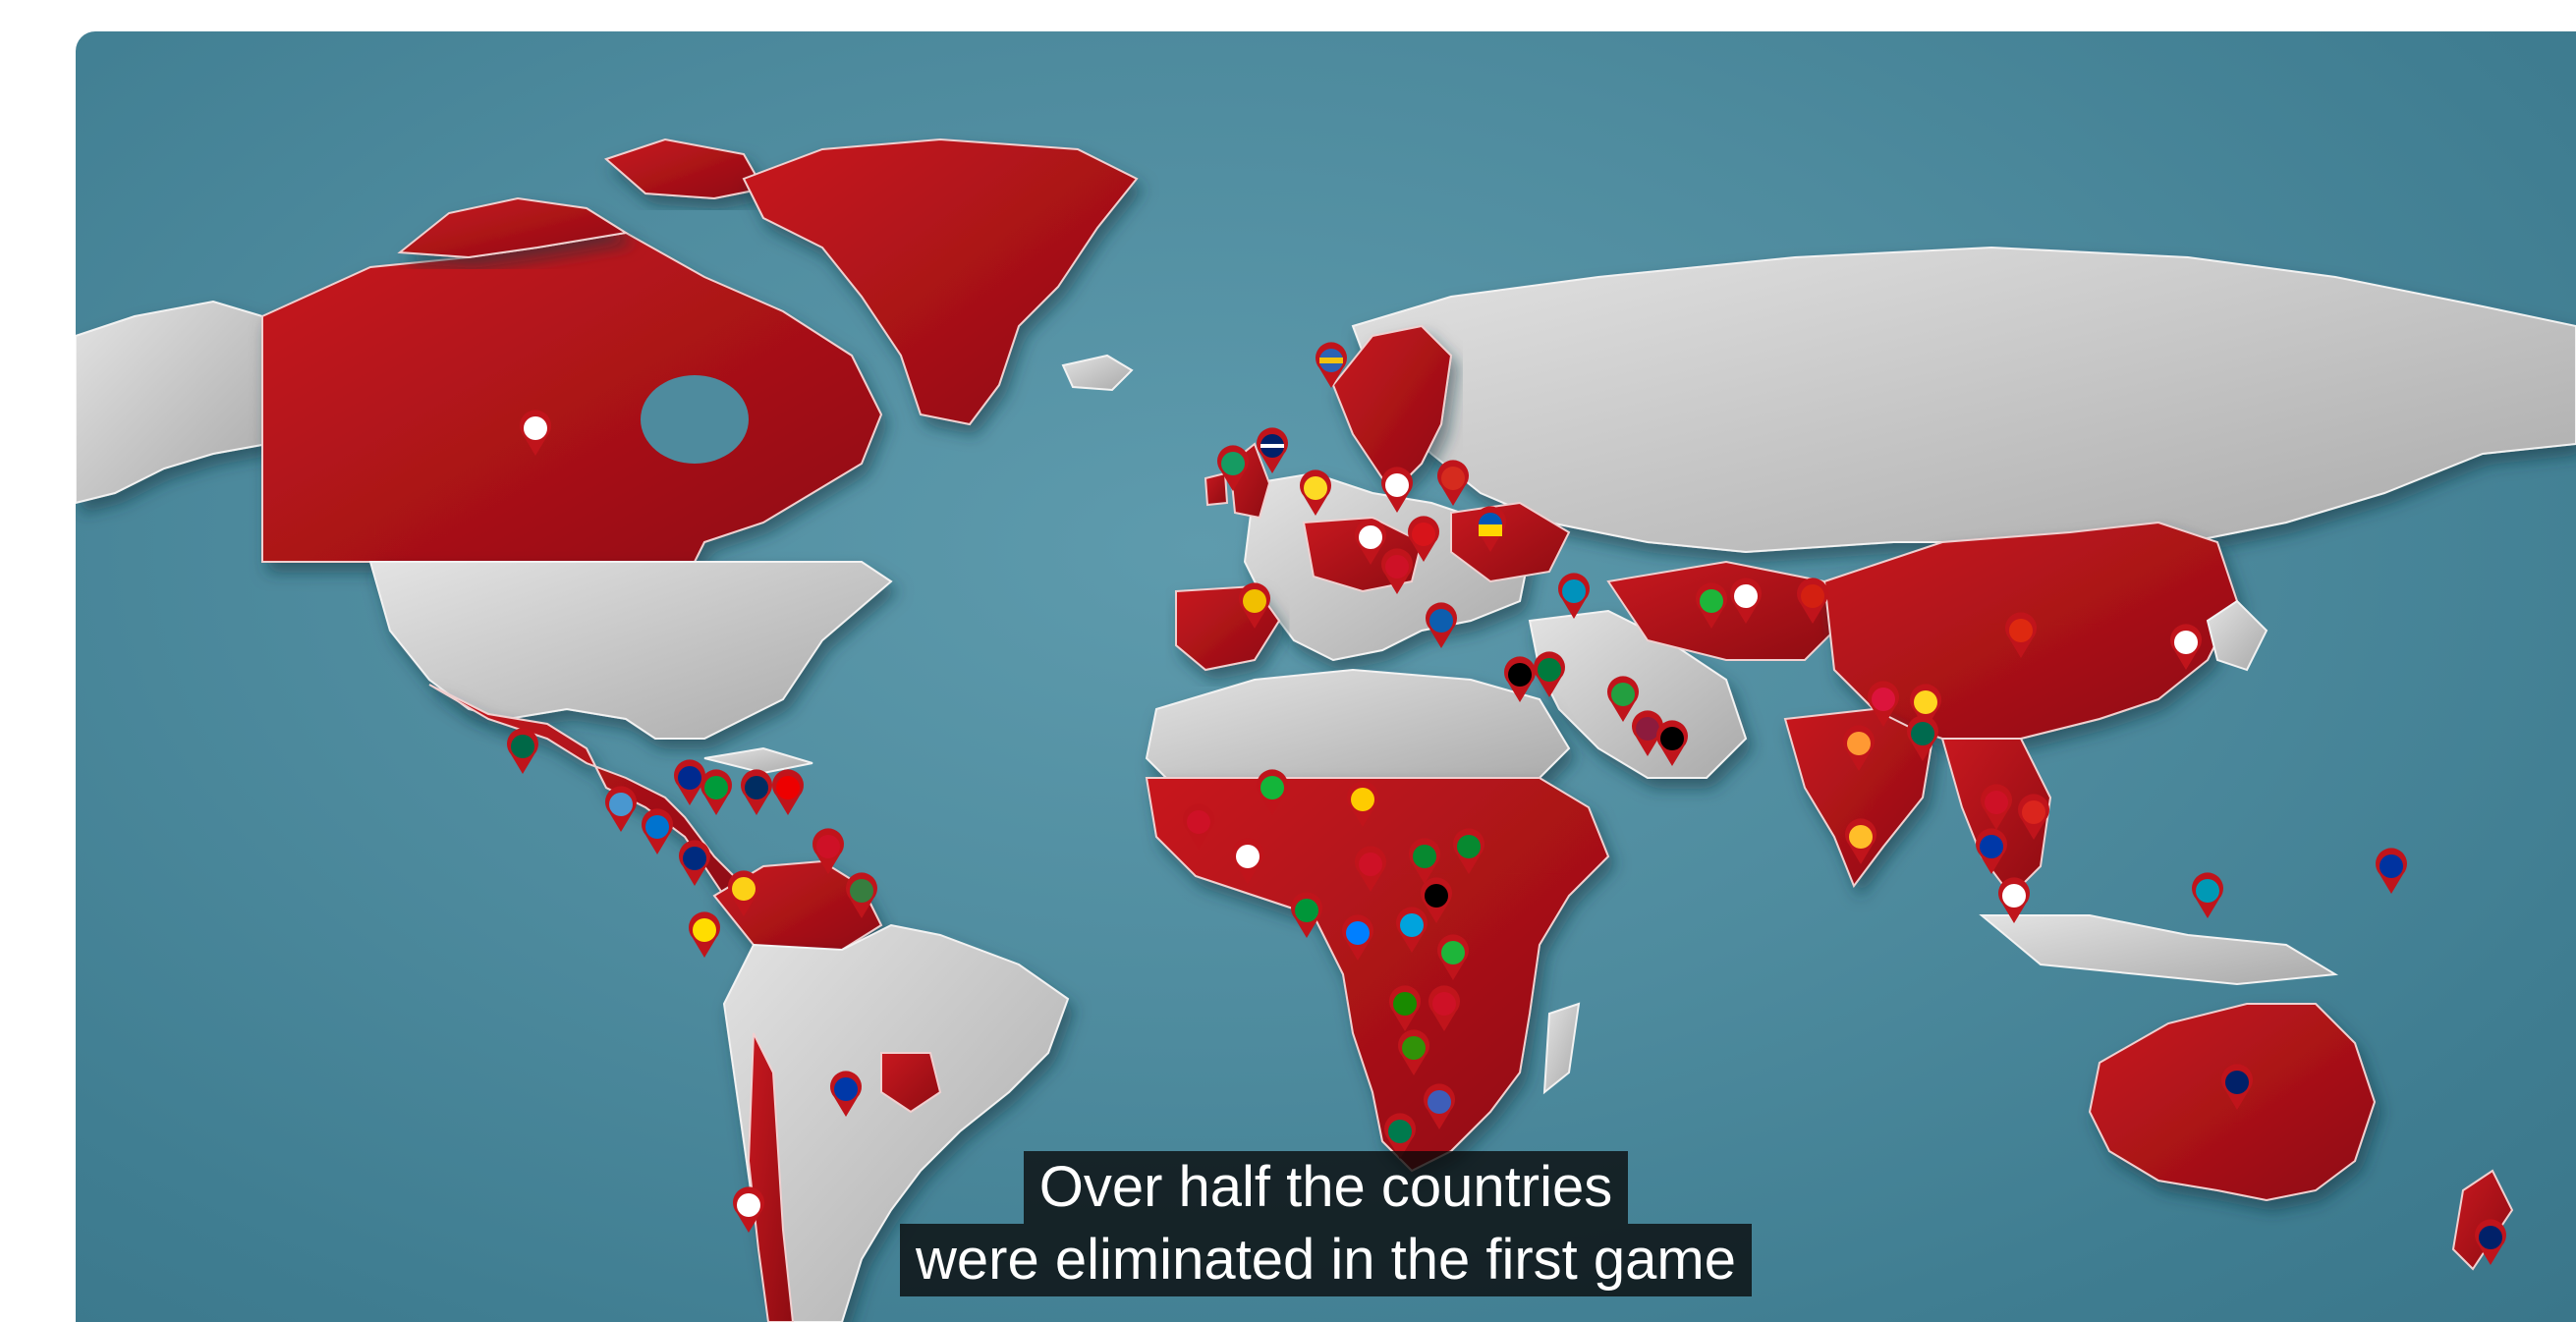  I want to click on land-japan-korea, so click(2237, 635).